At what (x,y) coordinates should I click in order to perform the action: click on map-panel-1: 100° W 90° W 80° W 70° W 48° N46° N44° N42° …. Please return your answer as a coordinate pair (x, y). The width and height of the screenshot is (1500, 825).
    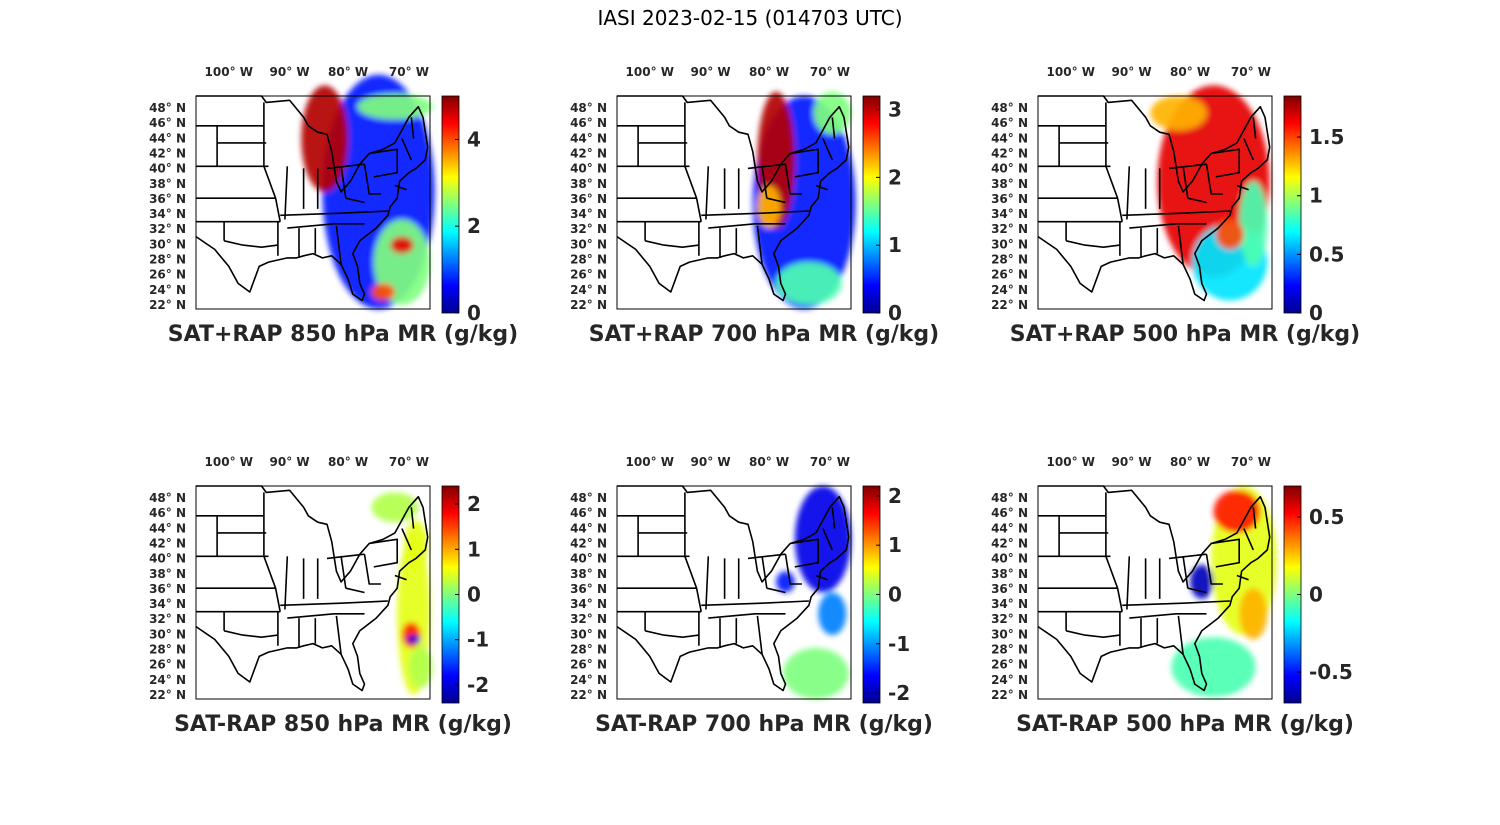
    Looking at the image, I should click on (333, 206).